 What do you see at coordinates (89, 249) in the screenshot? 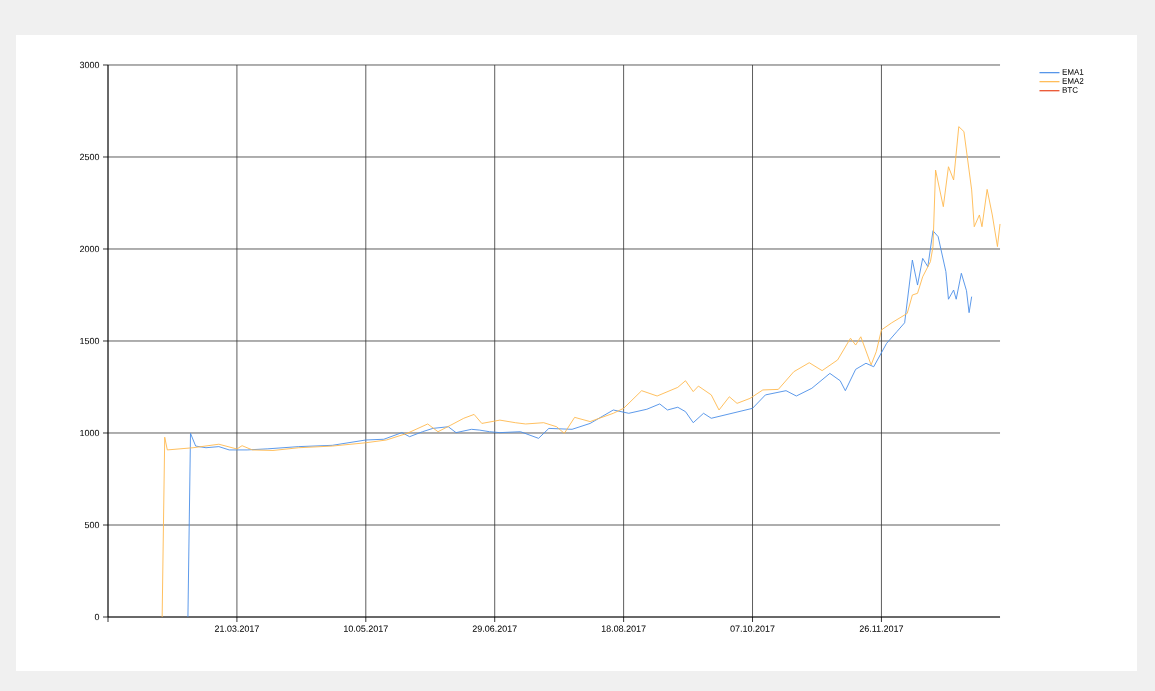
I see `y-tick-label: 2000` at bounding box center [89, 249].